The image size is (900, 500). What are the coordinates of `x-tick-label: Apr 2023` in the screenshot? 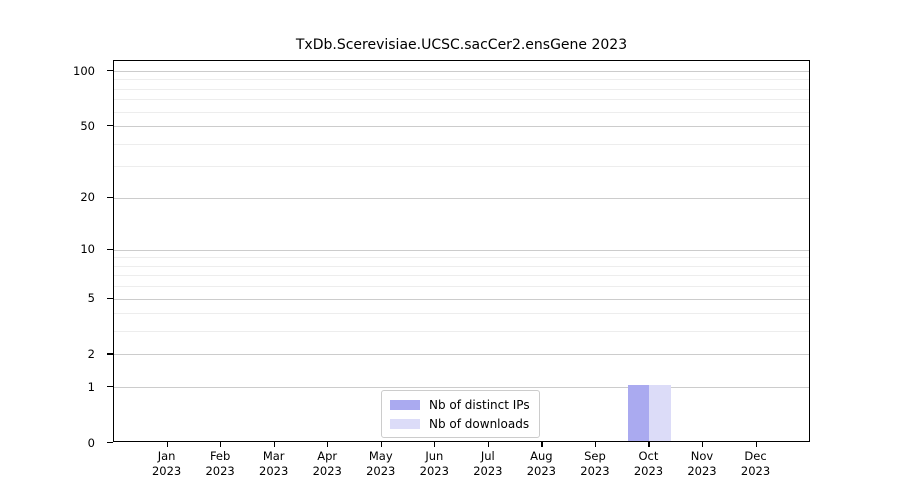 It's located at (327, 463).